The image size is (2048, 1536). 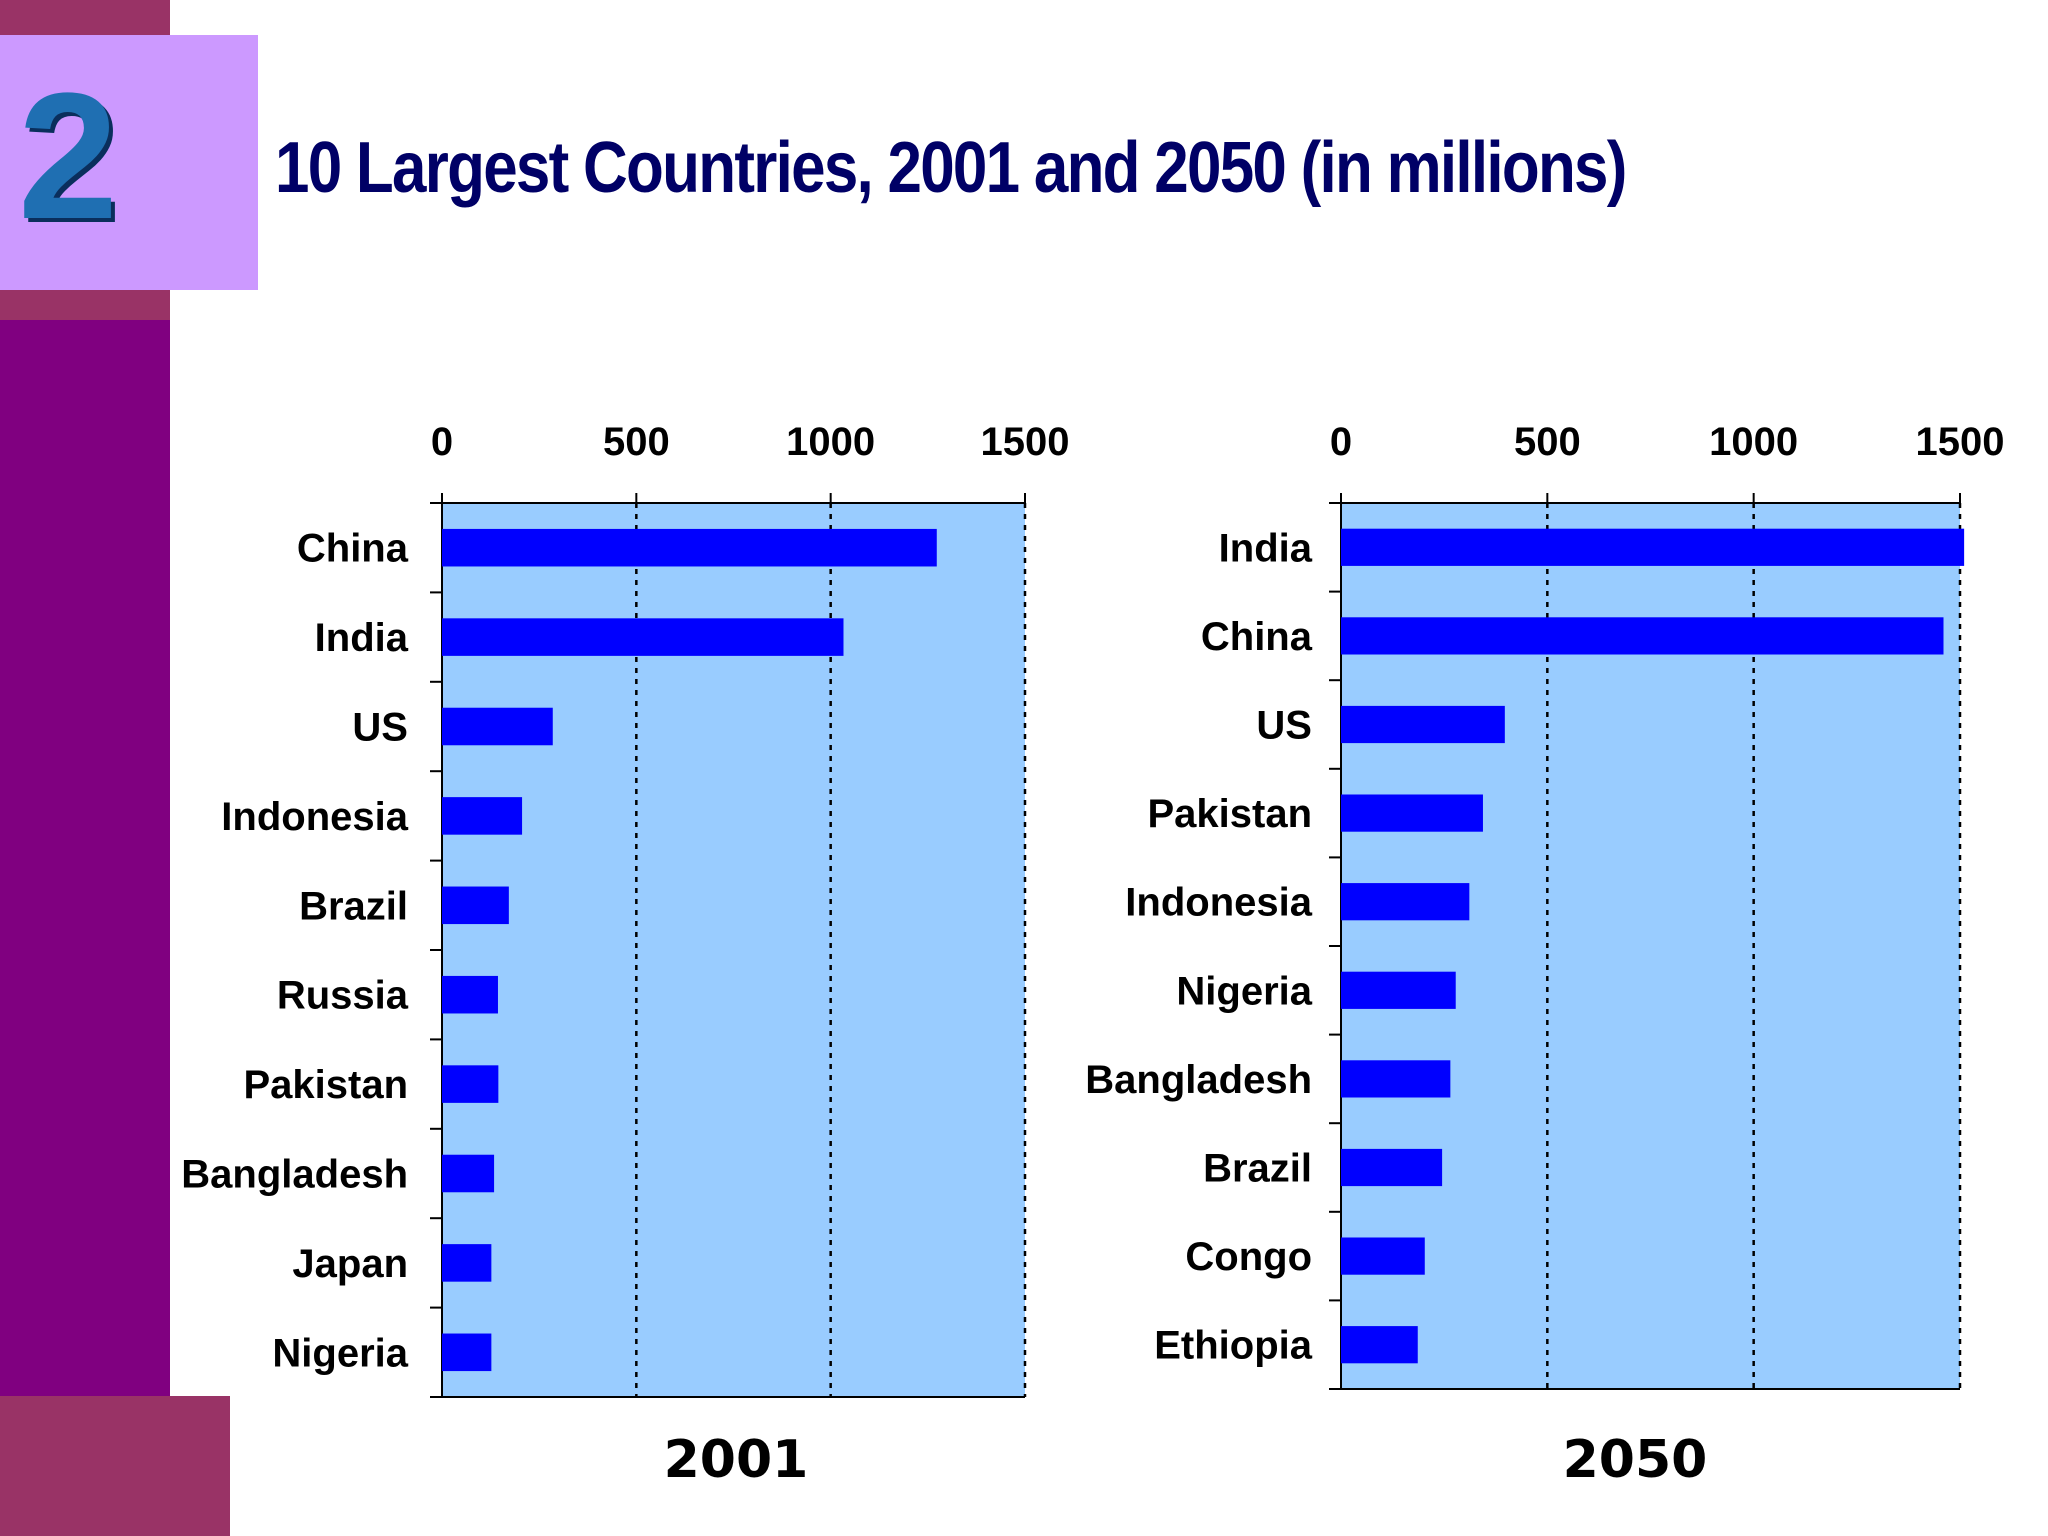 I want to click on middle-accent-band, so click(x=85, y=305).